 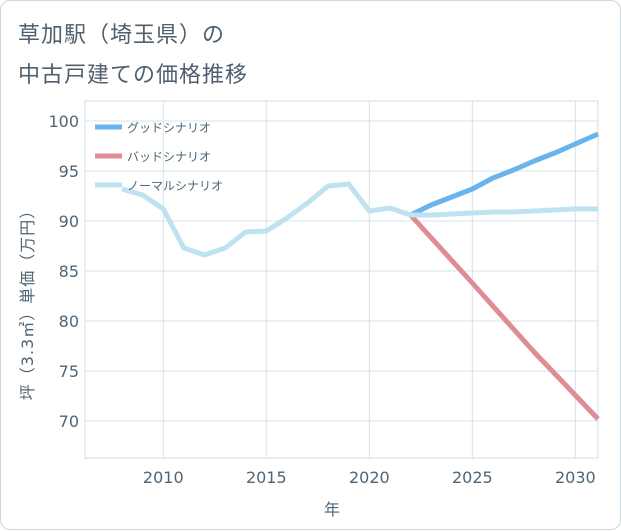 I want to click on x-tick-label: 2020, so click(x=369, y=477).